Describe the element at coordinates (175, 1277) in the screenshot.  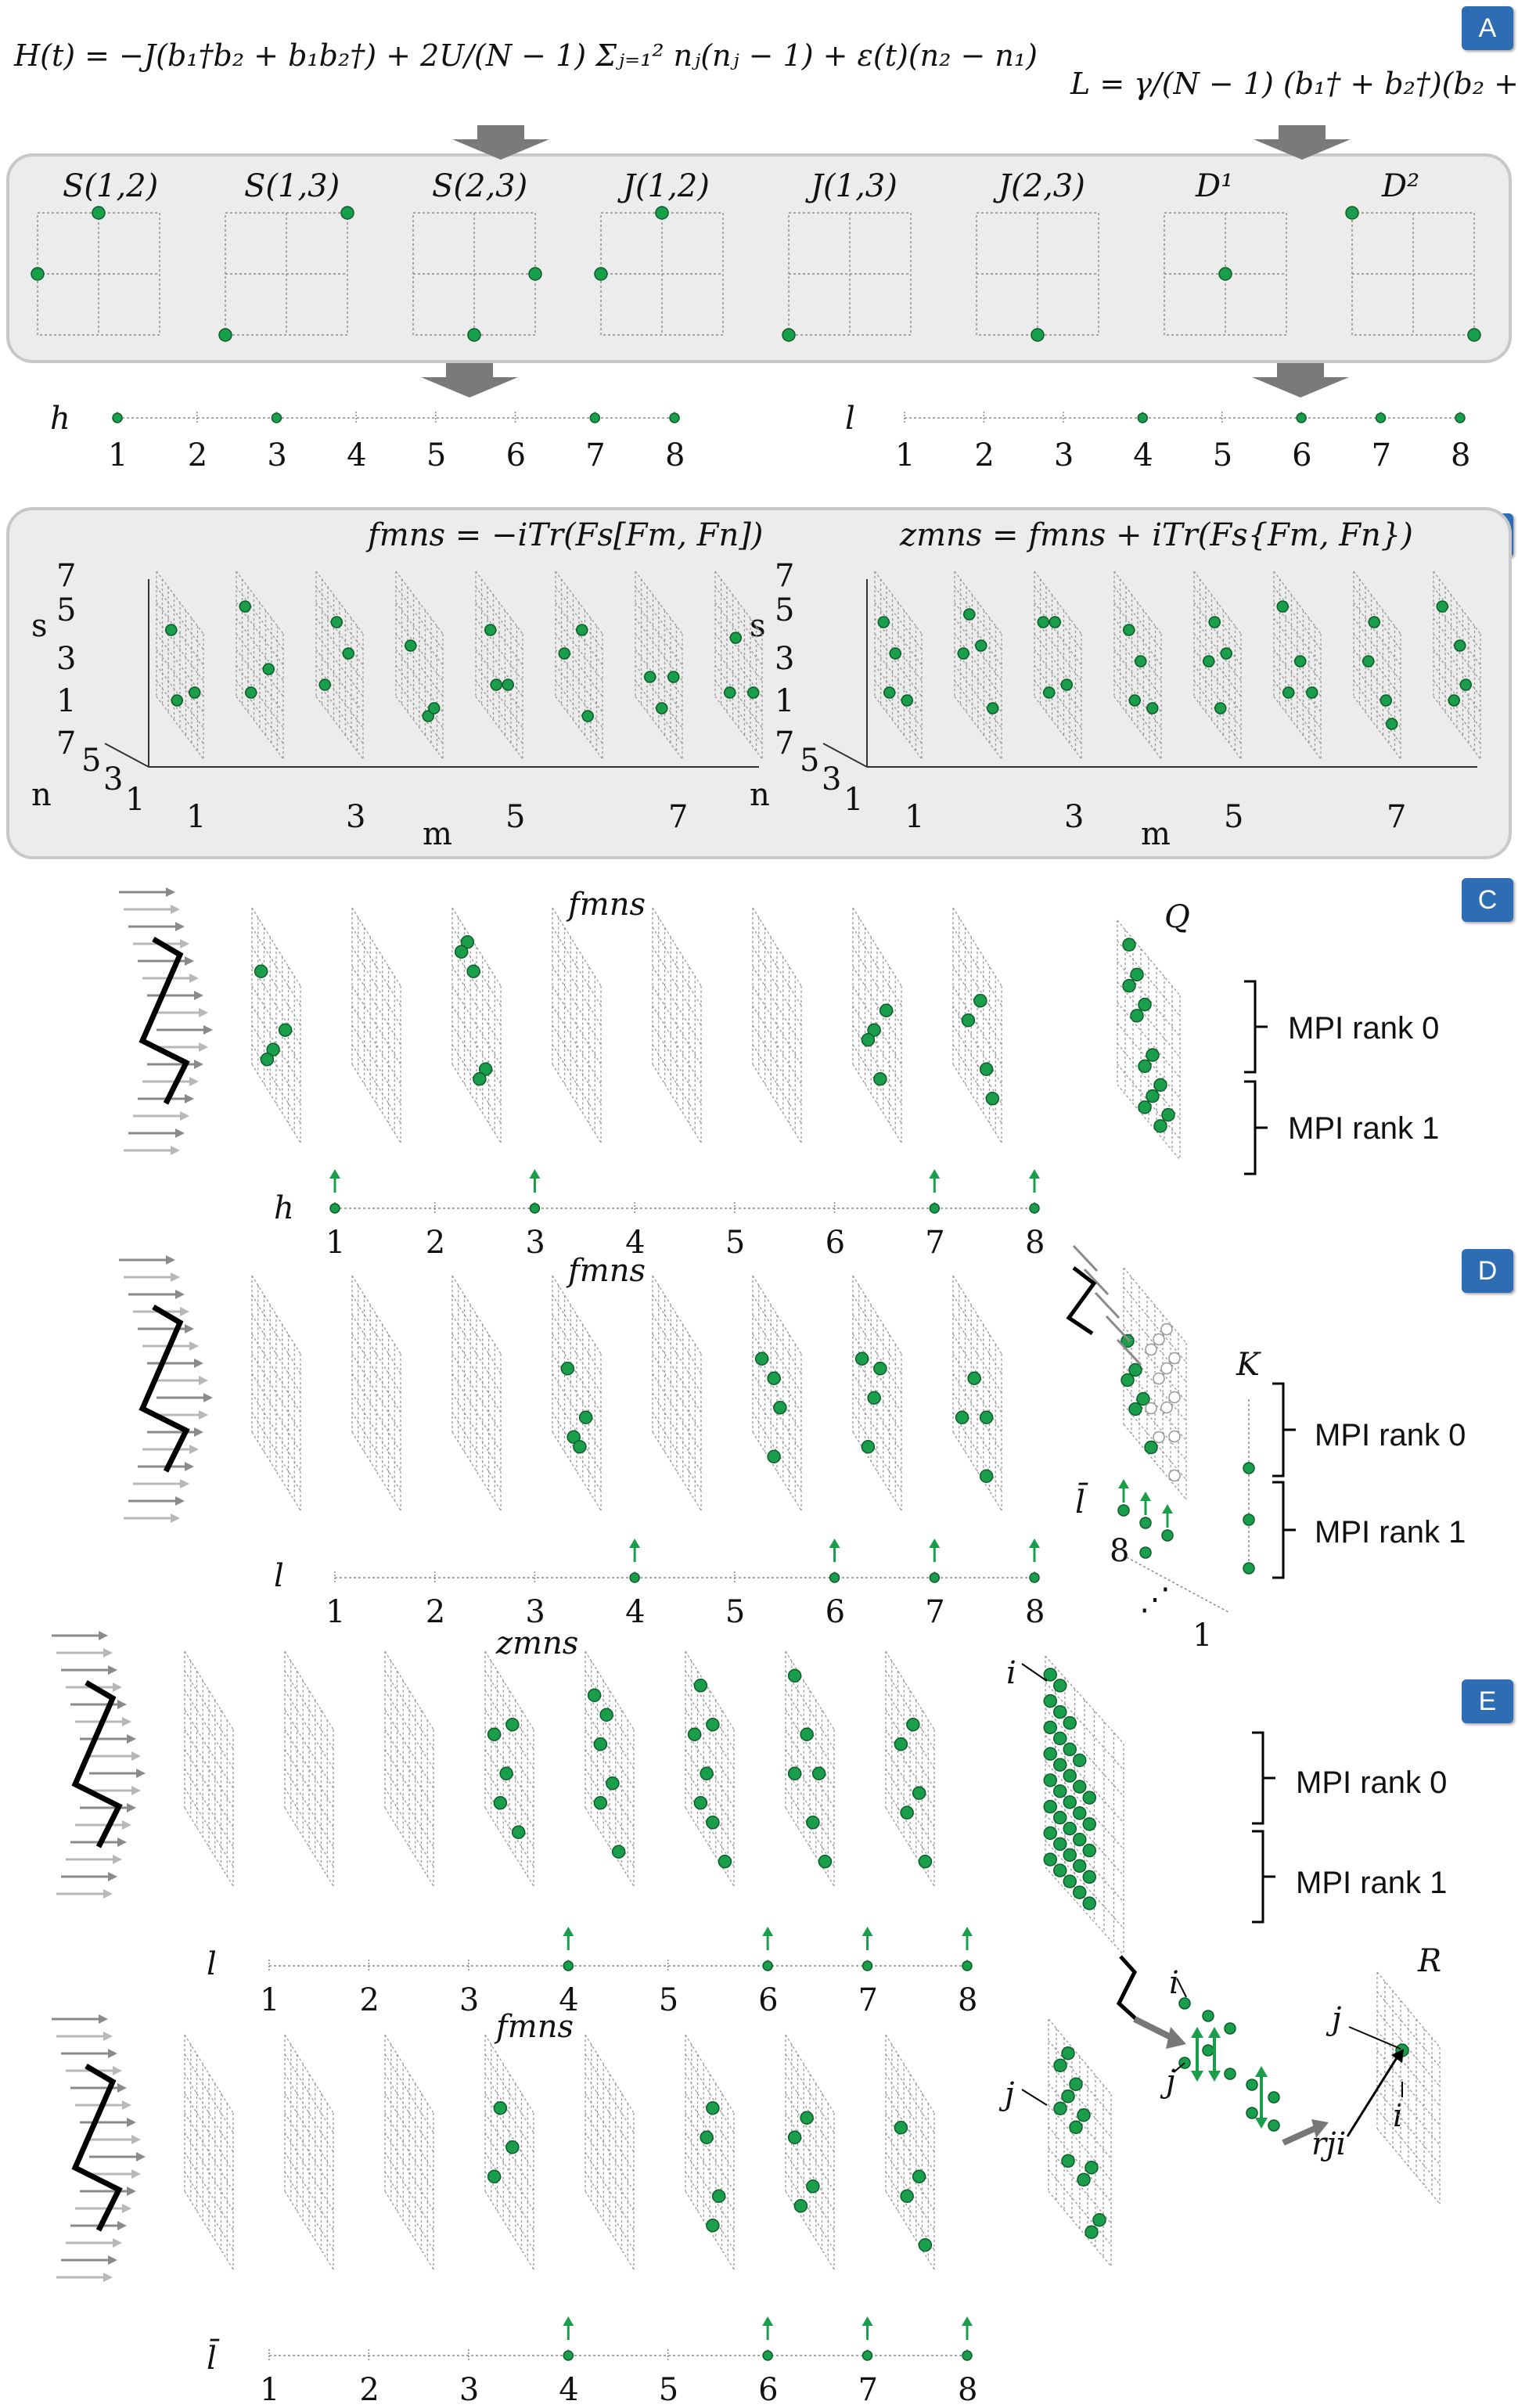
I see `panel-d-chevron-head` at that location.